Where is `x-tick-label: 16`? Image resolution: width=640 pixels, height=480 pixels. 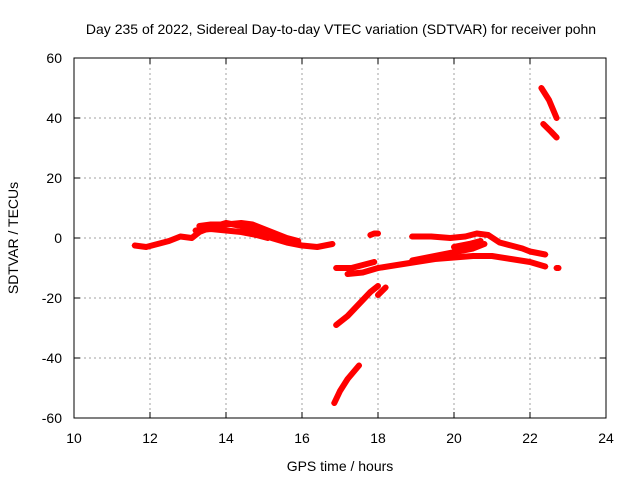
x-tick-label: 16 is located at coordinates (302, 438).